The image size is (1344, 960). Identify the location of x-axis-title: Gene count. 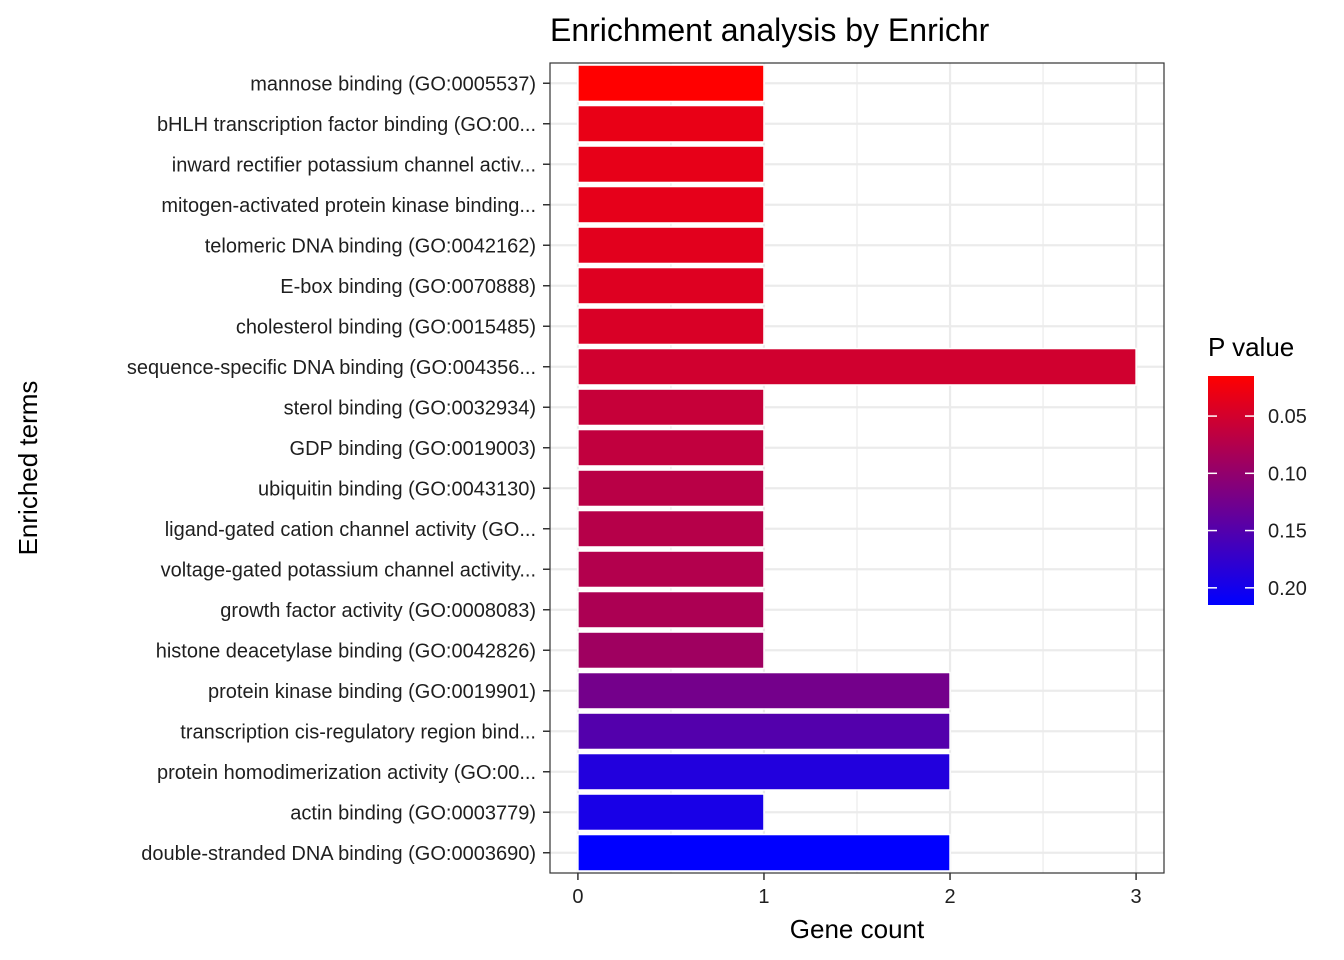
(857, 929).